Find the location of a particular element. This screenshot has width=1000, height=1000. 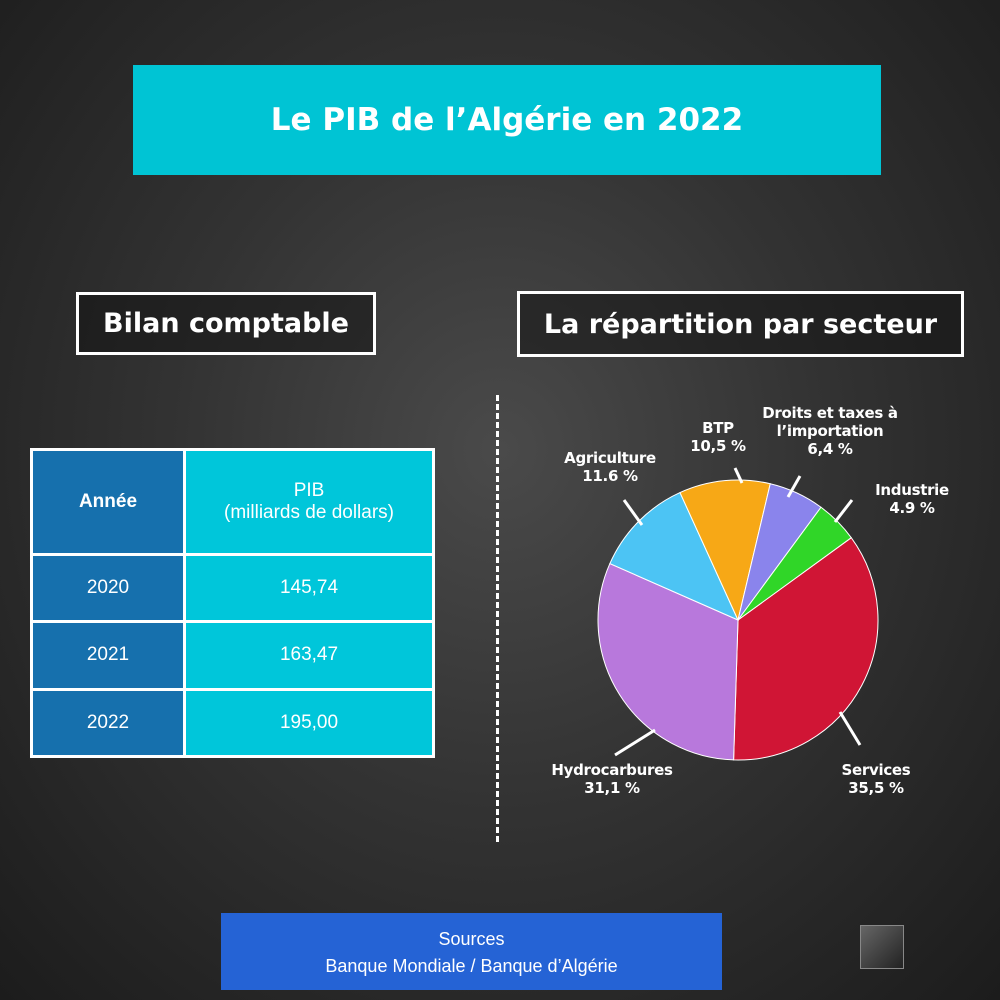

slice-value: 11.6 % is located at coordinates (610, 476).